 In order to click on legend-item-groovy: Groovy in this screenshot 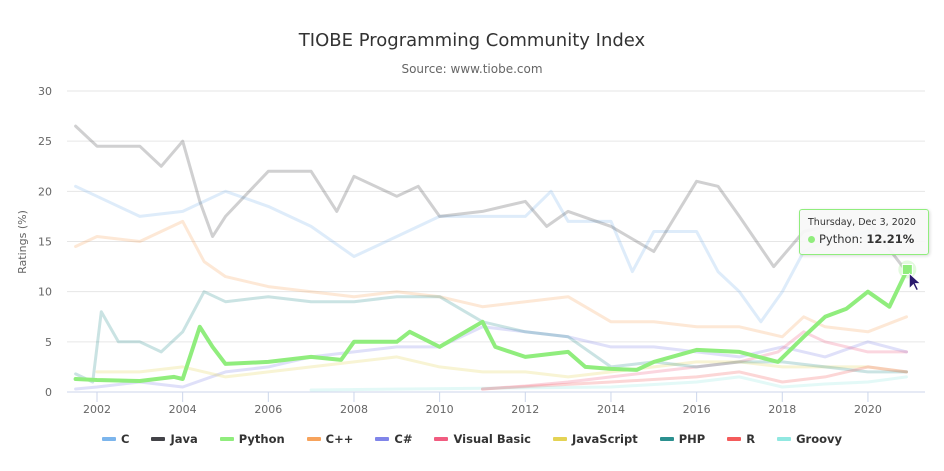, I will do `click(809, 439)`.